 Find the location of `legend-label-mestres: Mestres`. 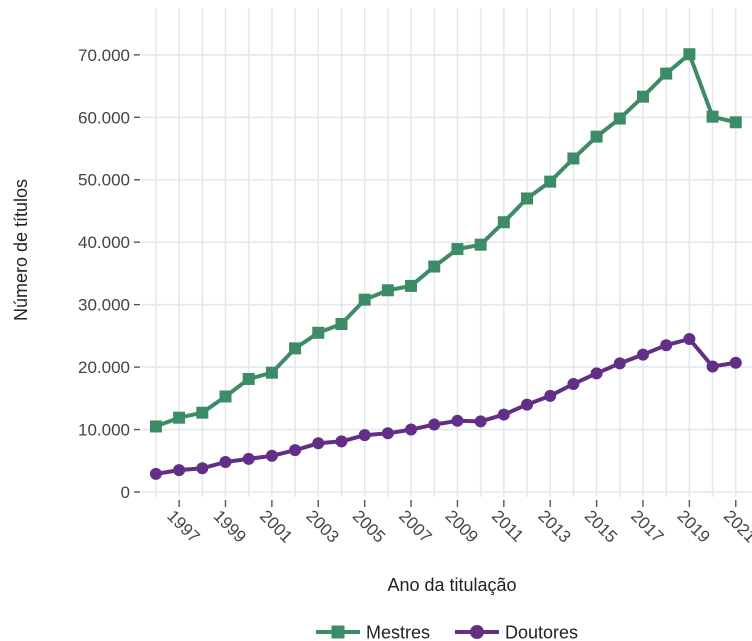

legend-label-mestres: Mestres is located at coordinates (398, 632).